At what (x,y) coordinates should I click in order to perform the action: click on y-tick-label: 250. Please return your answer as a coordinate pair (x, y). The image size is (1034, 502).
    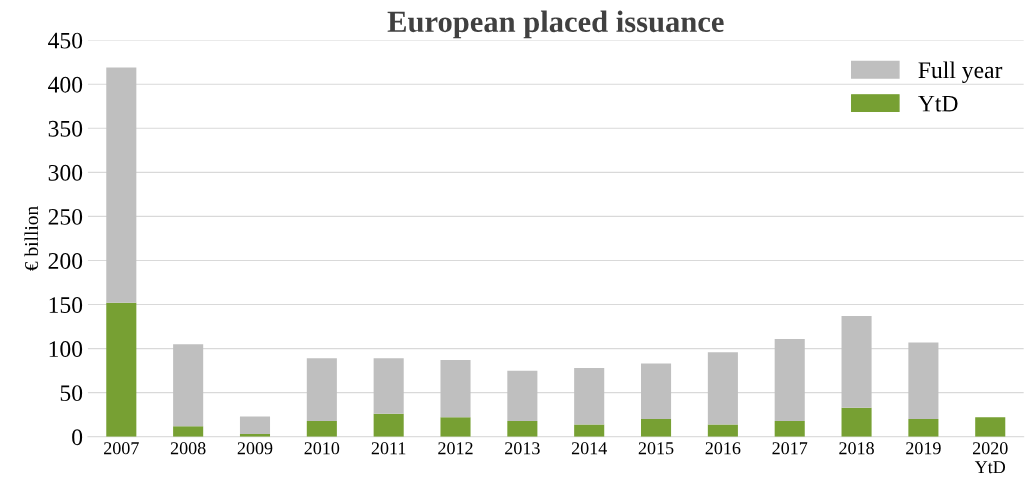
    Looking at the image, I should click on (65, 216).